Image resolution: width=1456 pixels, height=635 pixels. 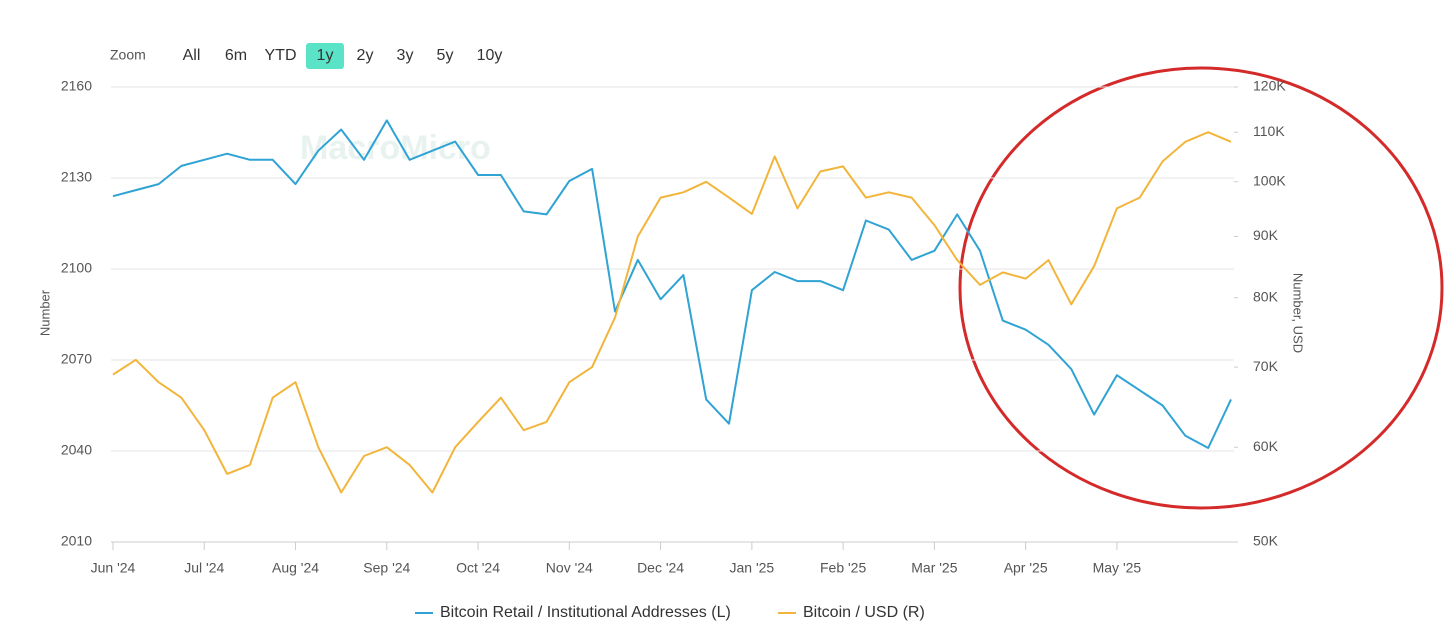 I want to click on range-button: All, so click(x=192, y=55).